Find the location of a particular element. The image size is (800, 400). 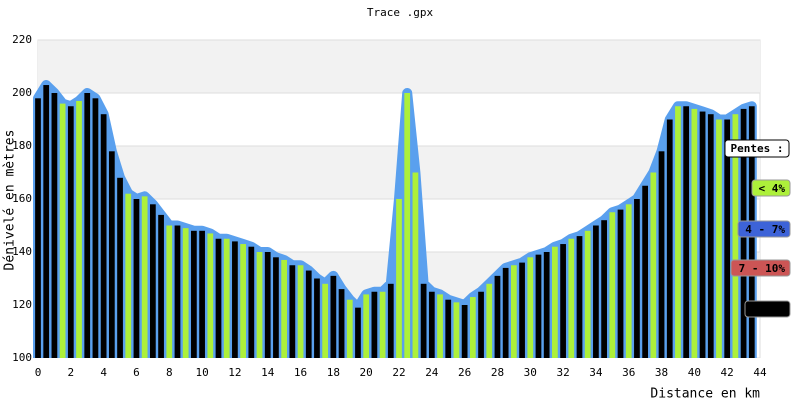

x-tick-label: 16 is located at coordinates (300, 372).